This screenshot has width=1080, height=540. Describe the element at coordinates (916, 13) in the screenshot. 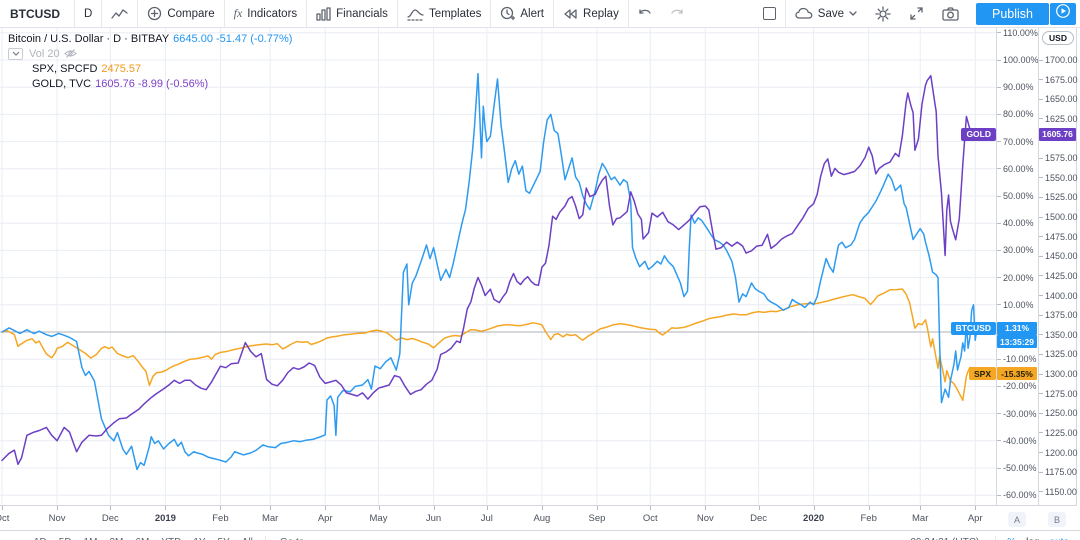

I see `fullscreen-button` at that location.